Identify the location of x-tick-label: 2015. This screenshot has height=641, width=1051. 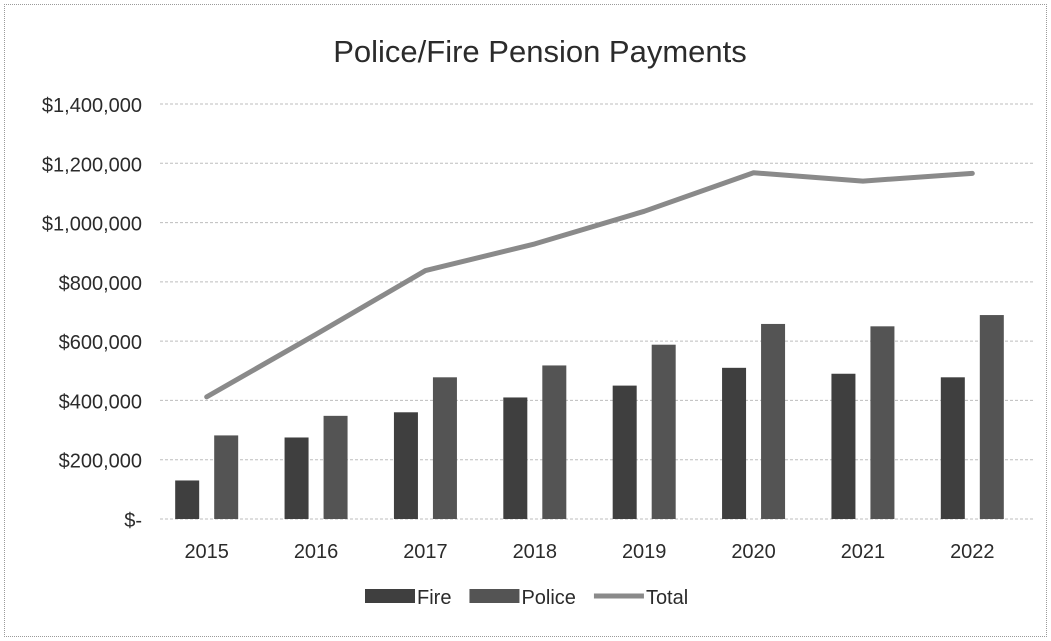
(206, 552).